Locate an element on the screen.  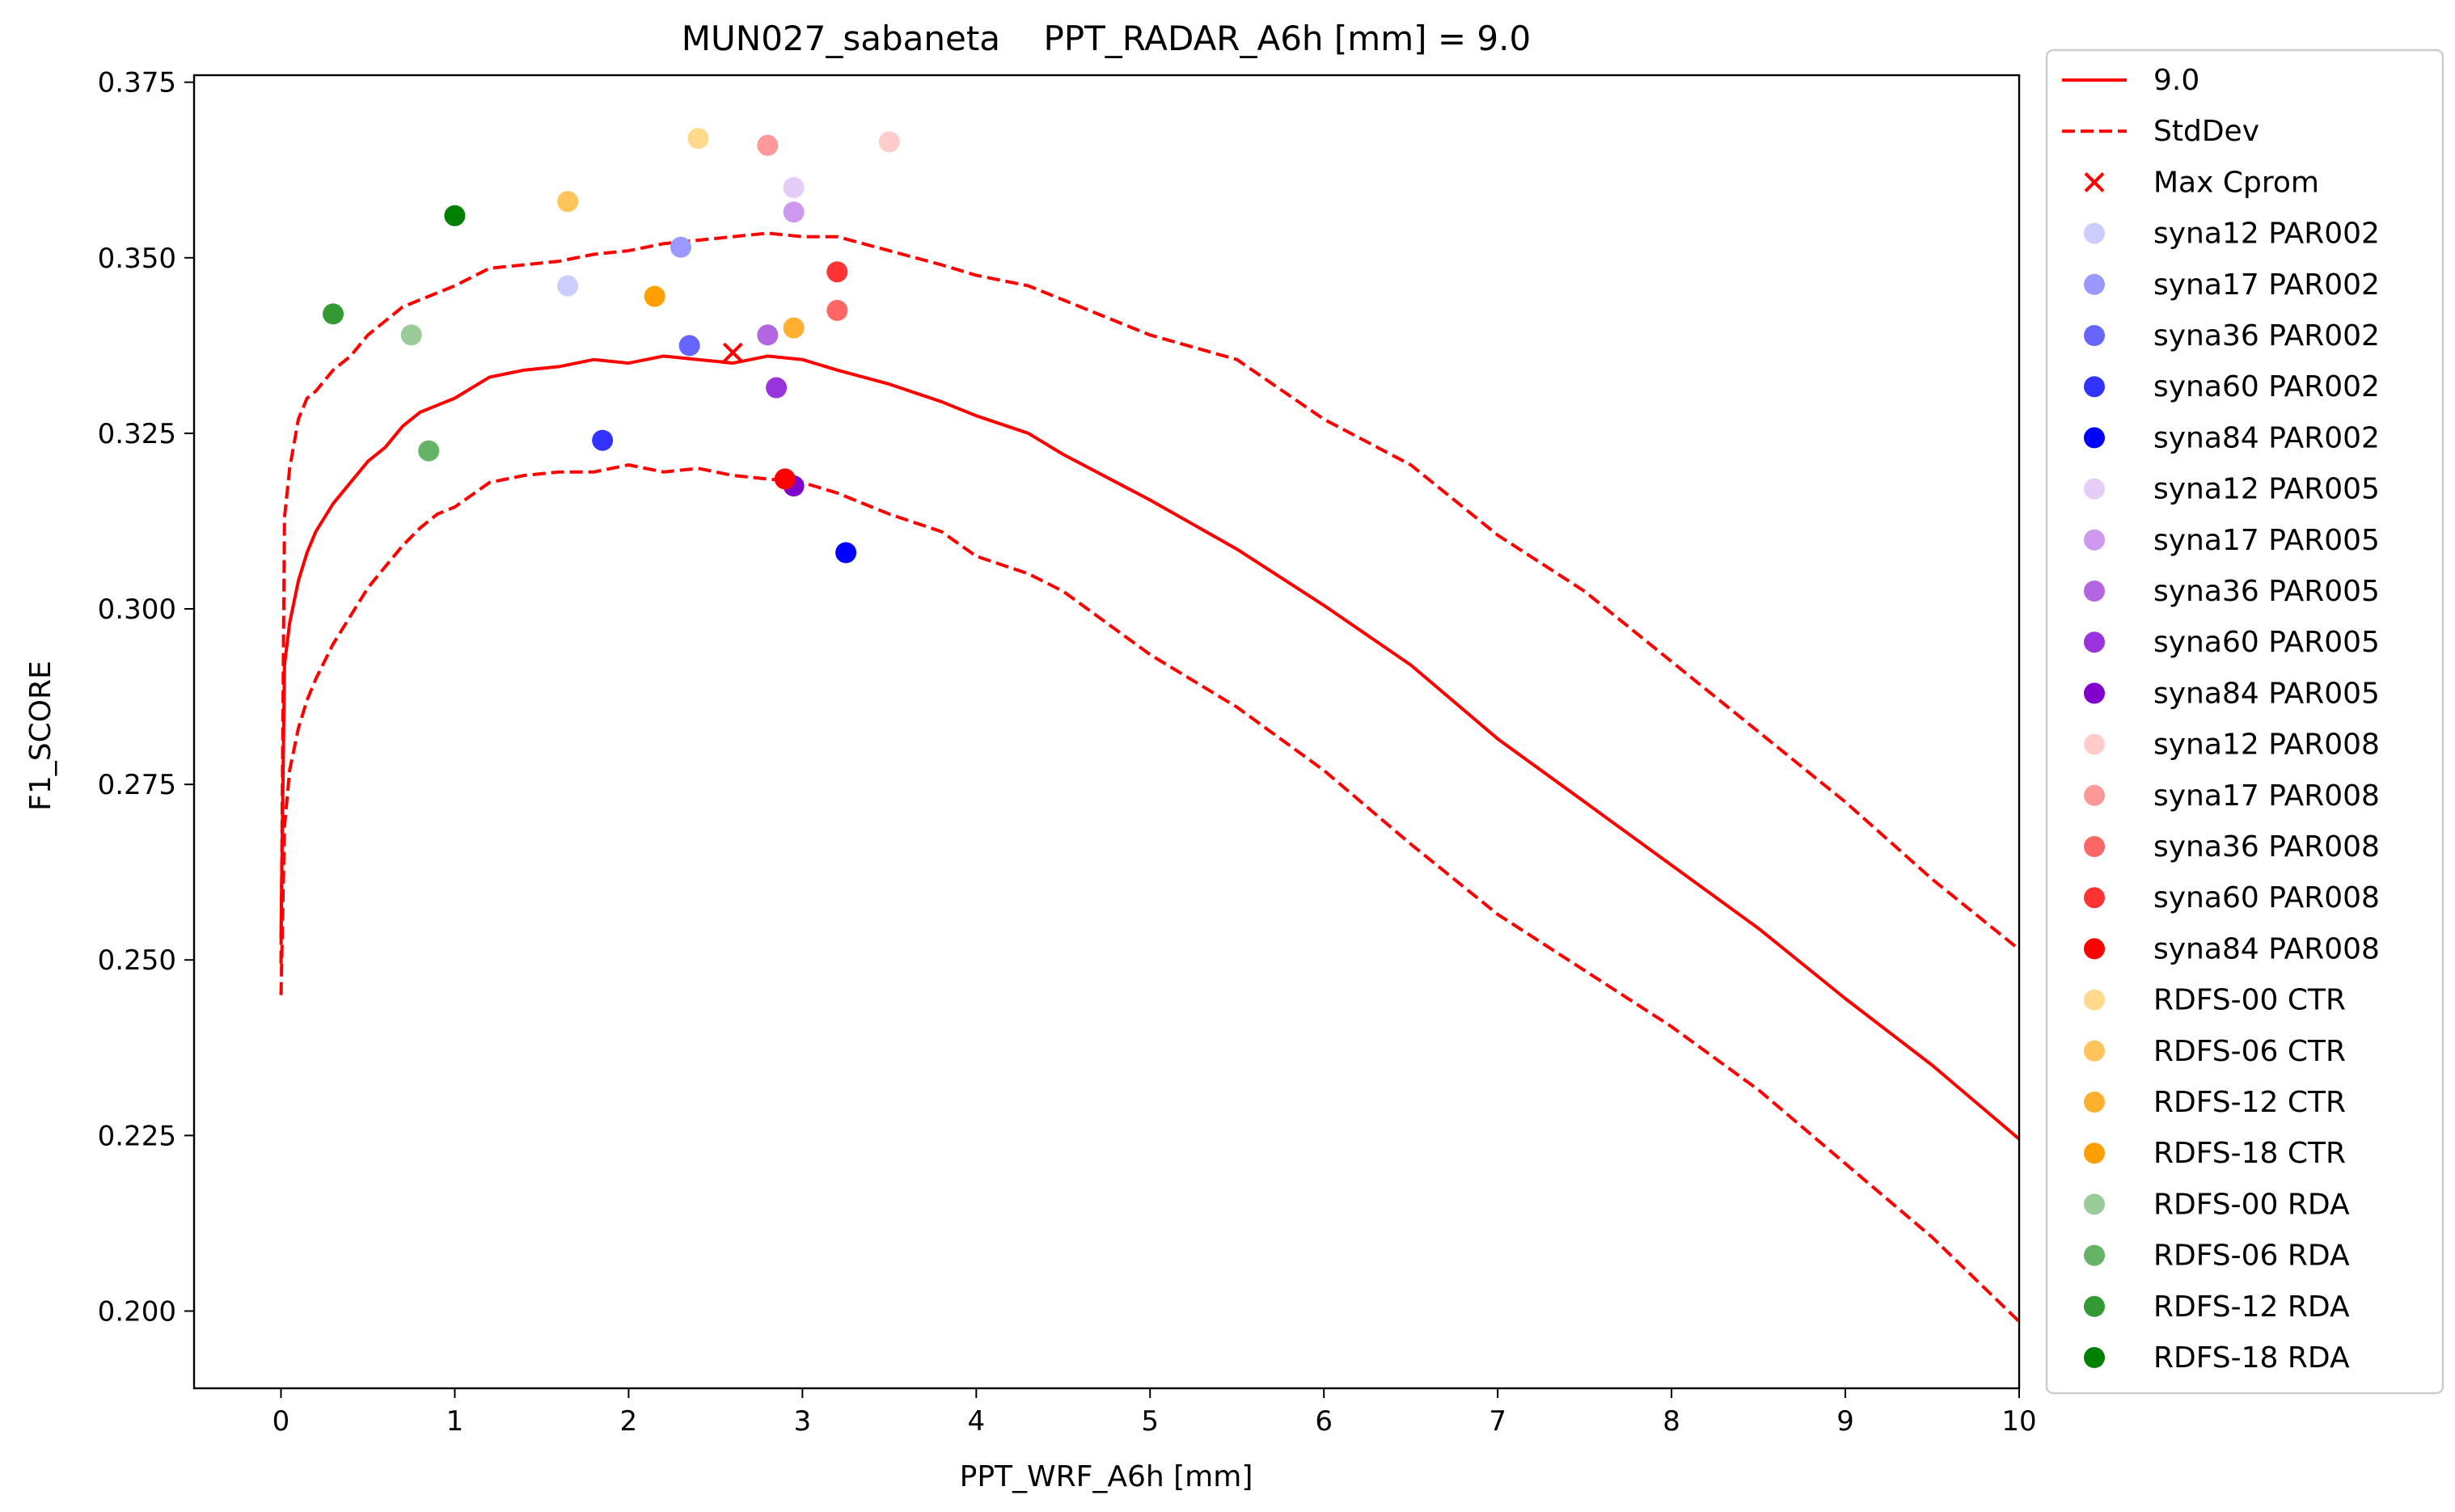
legend-label: syna84 PAR005 is located at coordinates (2266, 693).